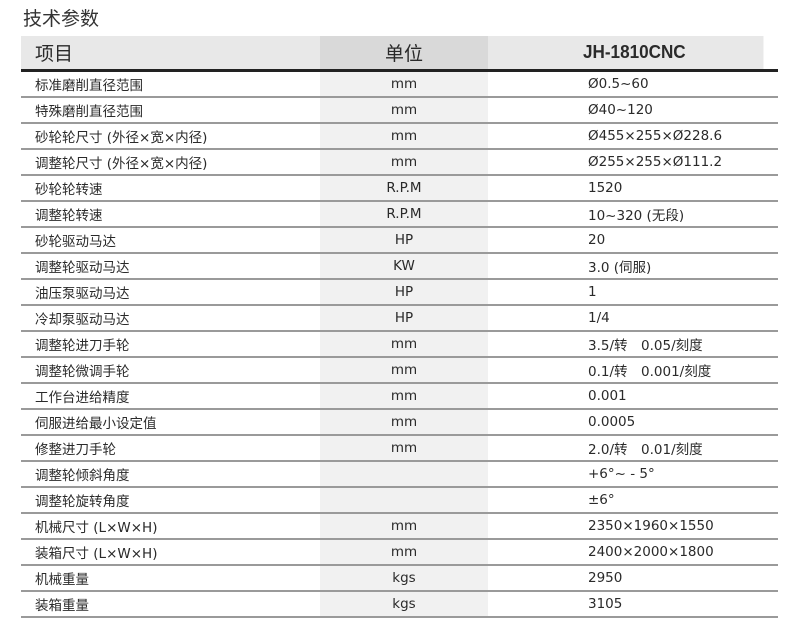  I want to click on table-row: 油压泵驱动马达 HP 1, so click(399, 292).